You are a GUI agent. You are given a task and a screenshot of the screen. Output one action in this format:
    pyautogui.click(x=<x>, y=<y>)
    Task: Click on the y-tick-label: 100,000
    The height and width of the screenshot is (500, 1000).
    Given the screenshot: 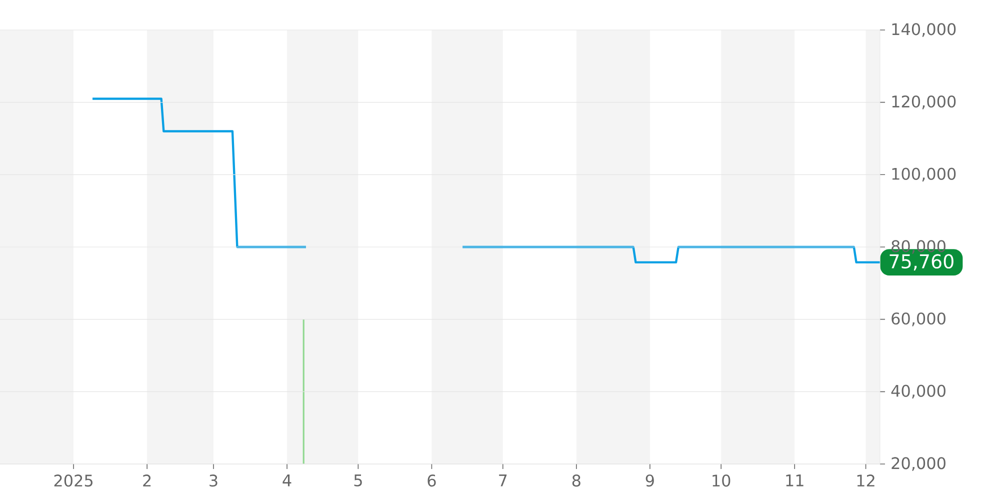 What is the action you would take?
    pyautogui.click(x=924, y=175)
    